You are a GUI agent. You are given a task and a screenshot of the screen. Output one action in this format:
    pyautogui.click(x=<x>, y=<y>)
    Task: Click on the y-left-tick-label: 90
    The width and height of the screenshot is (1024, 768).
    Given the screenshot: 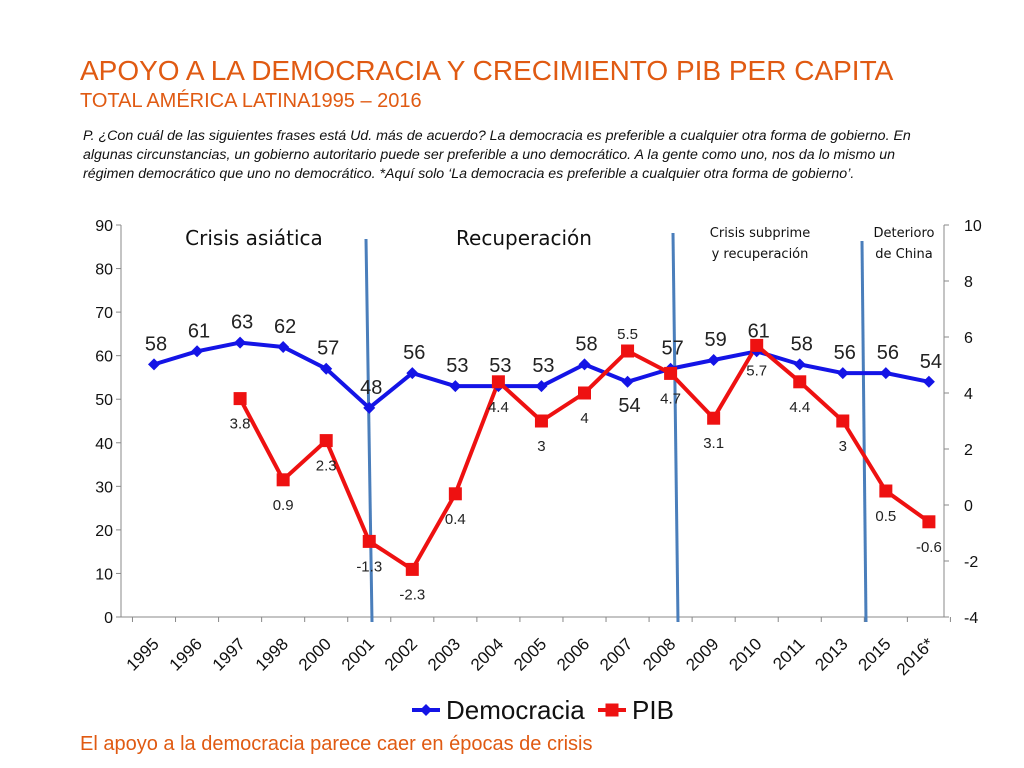 What is the action you would take?
    pyautogui.click(x=104, y=226)
    